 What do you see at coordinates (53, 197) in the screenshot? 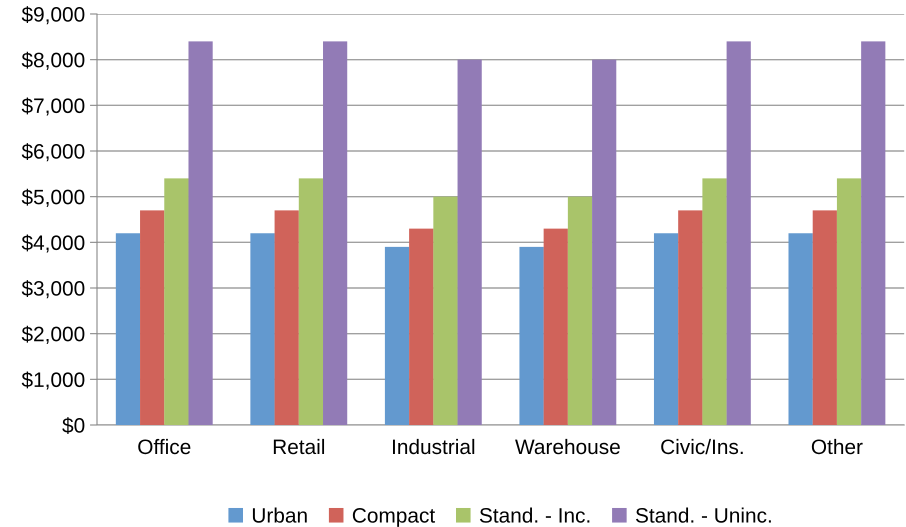
I see `y-tick-label: $5,000` at bounding box center [53, 197].